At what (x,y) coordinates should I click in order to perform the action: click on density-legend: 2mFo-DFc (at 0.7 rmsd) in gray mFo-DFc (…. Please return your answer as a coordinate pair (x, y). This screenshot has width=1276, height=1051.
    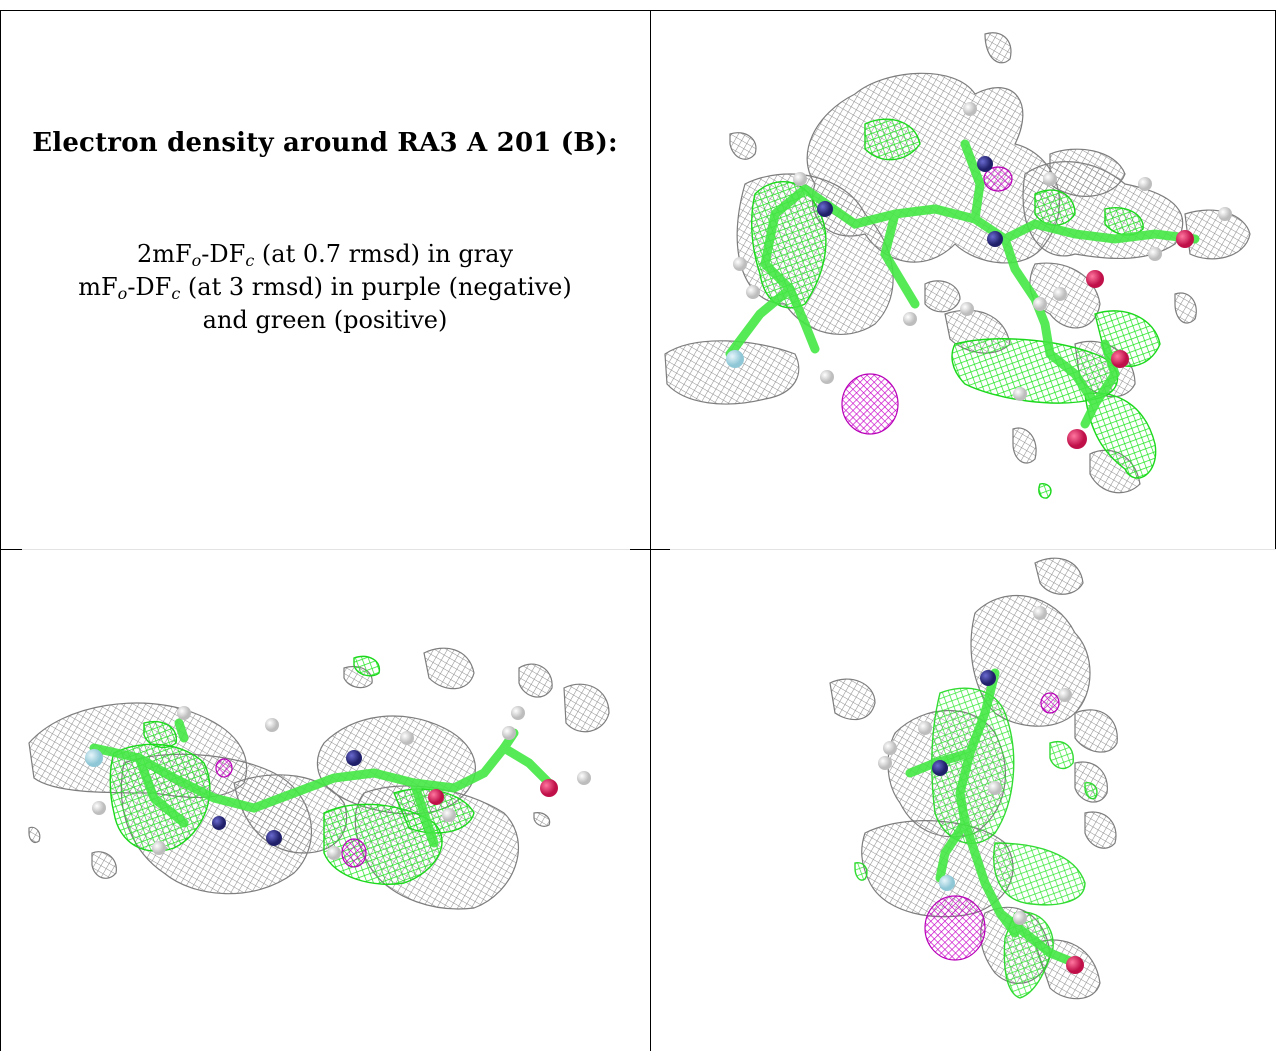
    Looking at the image, I should click on (325, 287).